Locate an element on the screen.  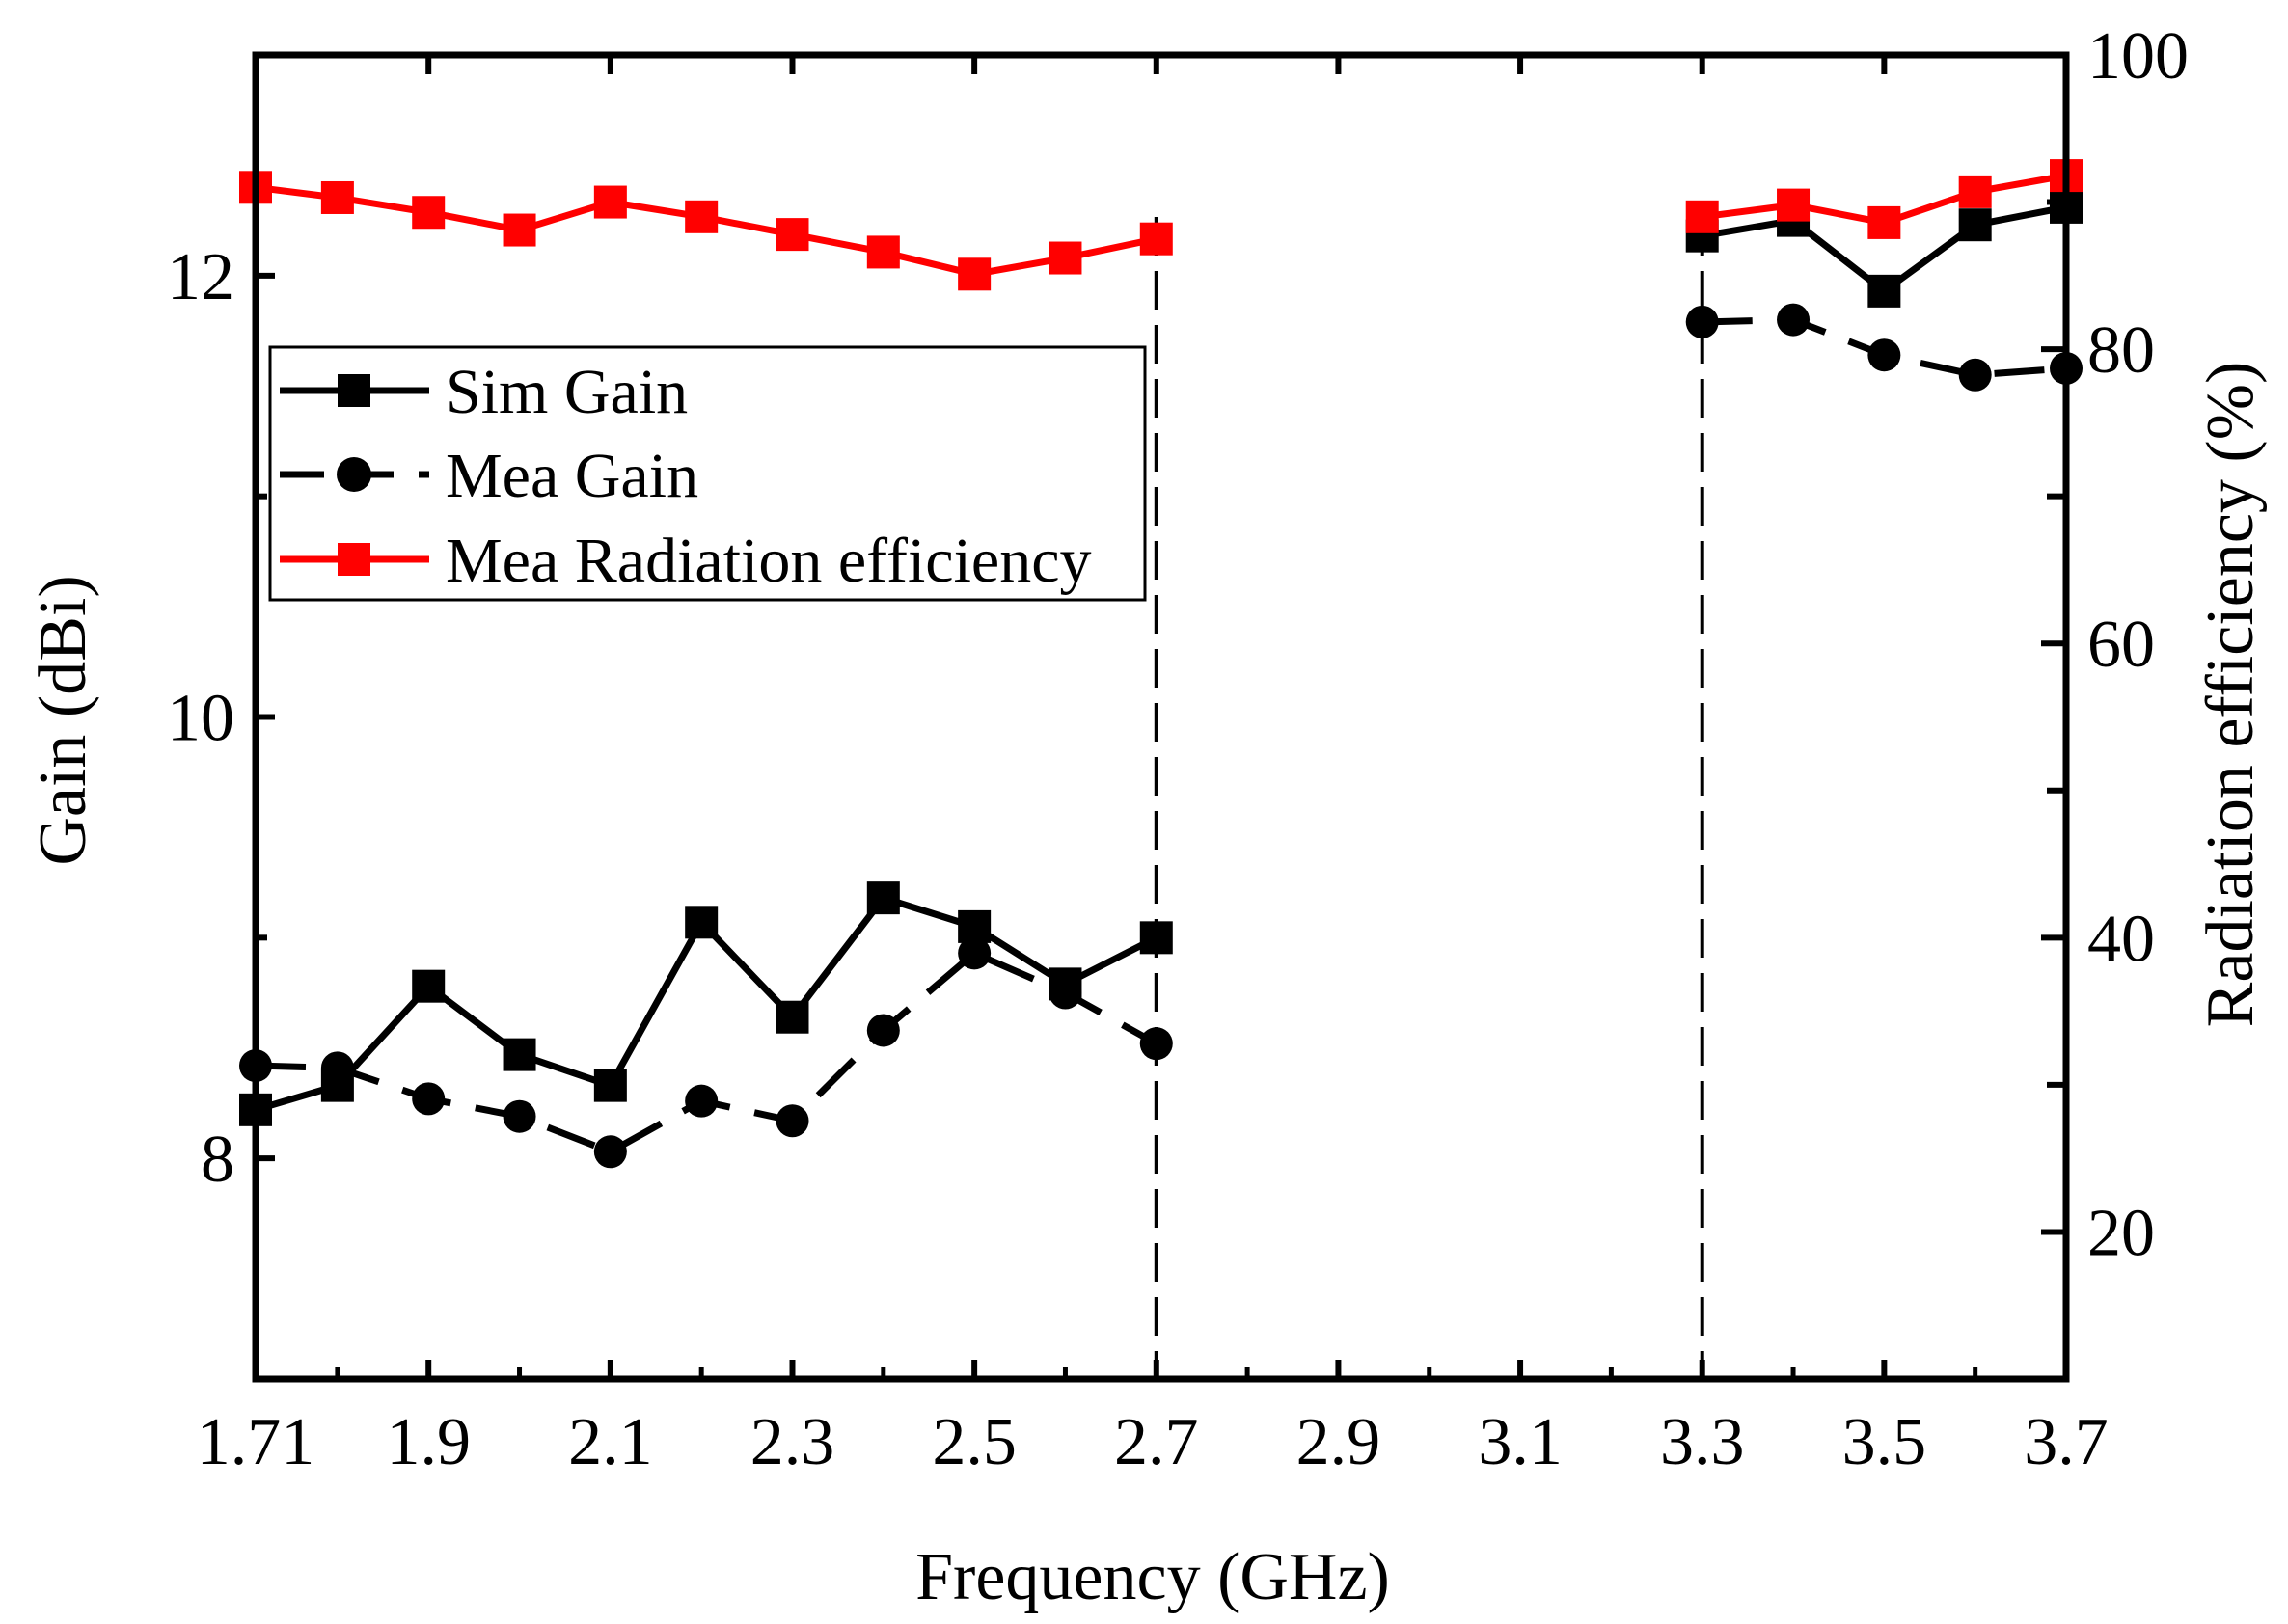
legend-marker-mea-gain is located at coordinates (354, 474).